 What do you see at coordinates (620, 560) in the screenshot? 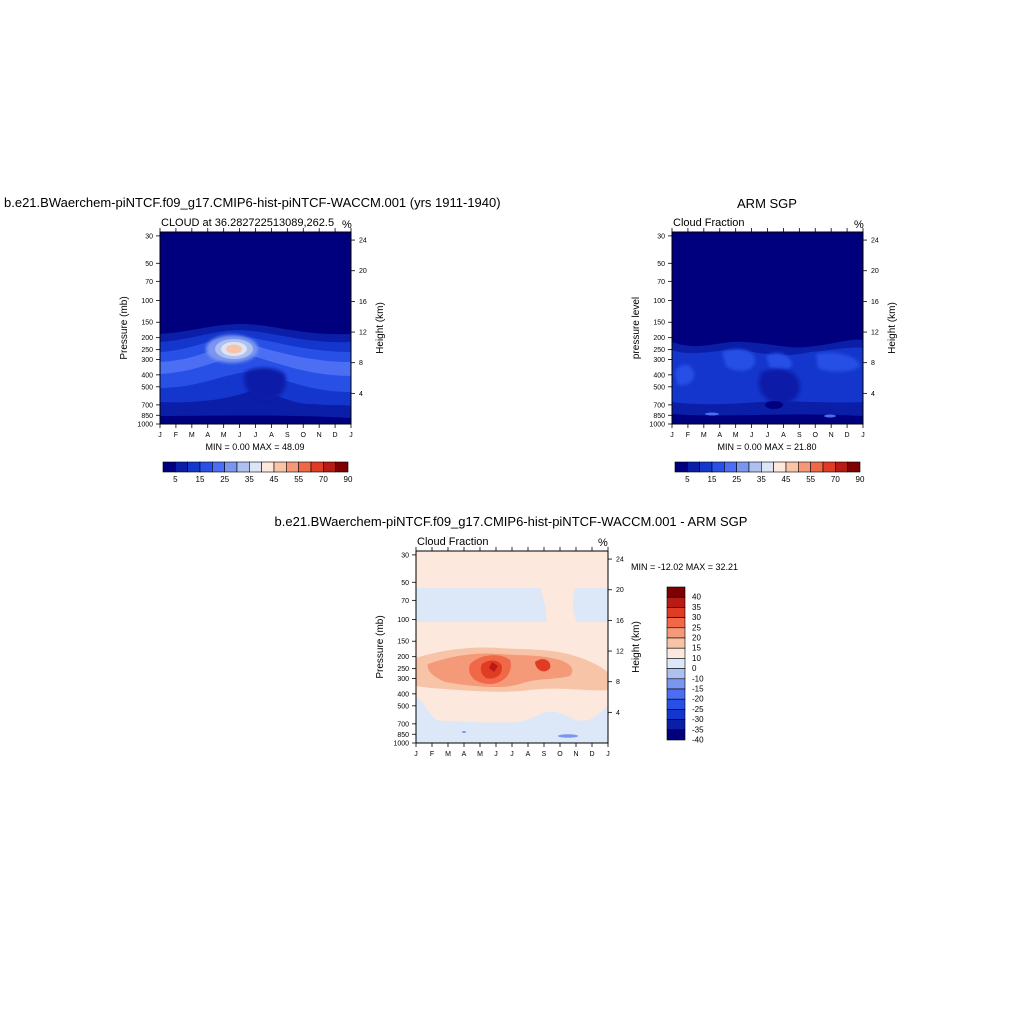
I see `panel-diff-ytick-right-label: 24` at bounding box center [620, 560].